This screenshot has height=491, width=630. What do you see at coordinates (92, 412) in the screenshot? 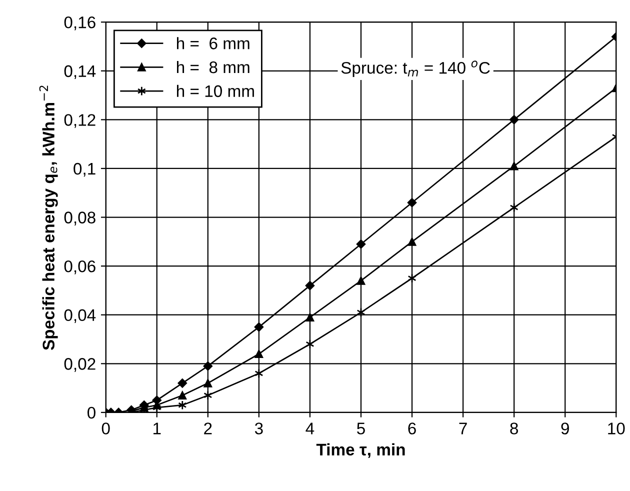
I see `y-tick-label: 0` at bounding box center [92, 412].